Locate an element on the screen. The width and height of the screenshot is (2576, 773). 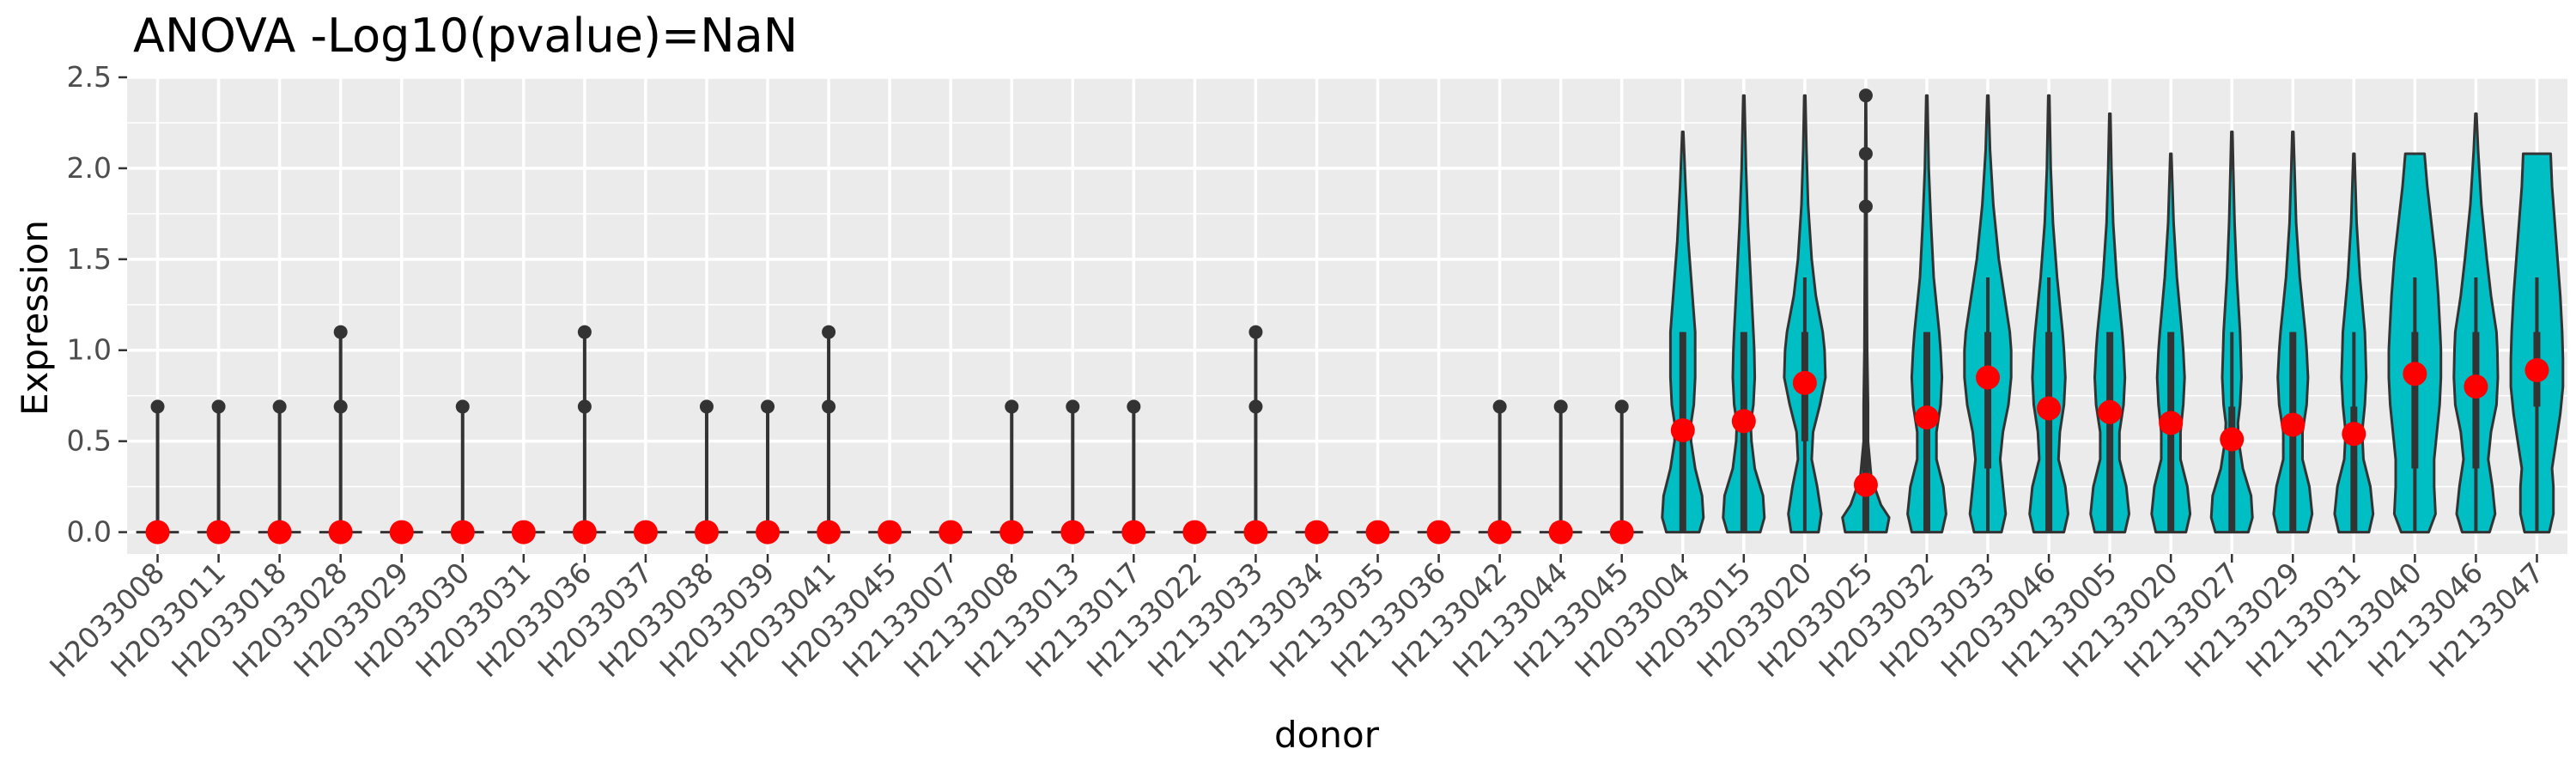
mean-point-H2133044 is located at coordinates (1561, 532).